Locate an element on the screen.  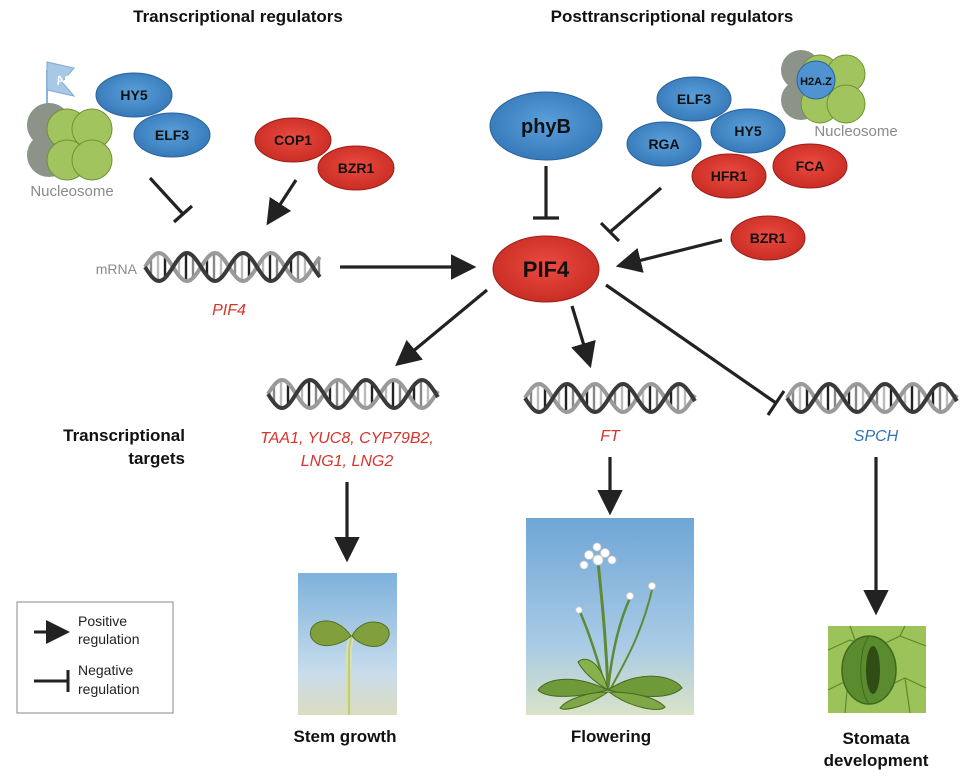
svg-text: RGA is located at coordinates (663, 144).